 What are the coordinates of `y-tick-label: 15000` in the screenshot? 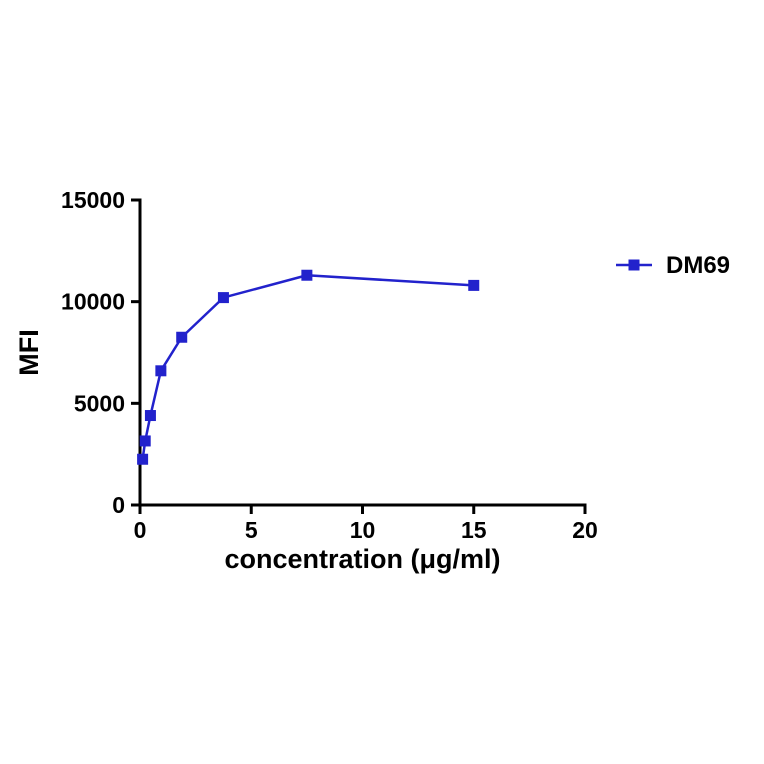 It's located at (93, 200).